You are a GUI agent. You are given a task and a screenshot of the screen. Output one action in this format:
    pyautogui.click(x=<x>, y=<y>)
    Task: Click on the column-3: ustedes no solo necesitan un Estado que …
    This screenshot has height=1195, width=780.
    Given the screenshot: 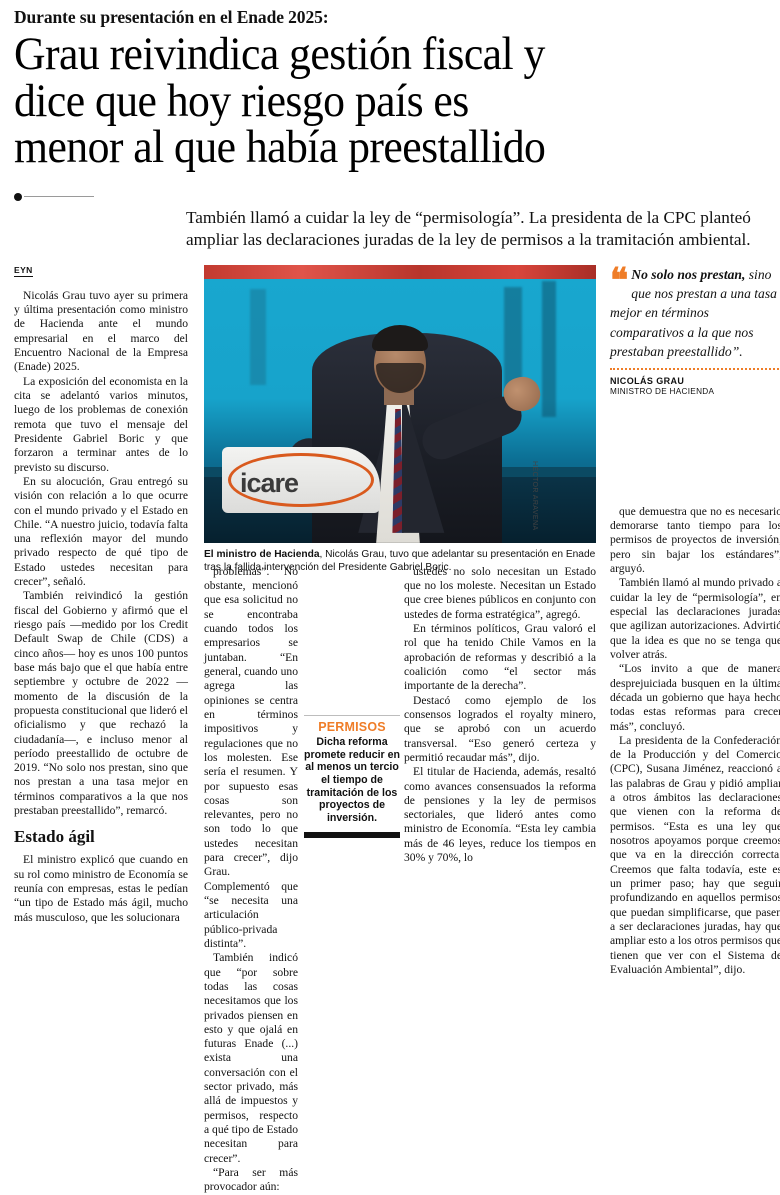 What is the action you would take?
    pyautogui.click(x=500, y=715)
    